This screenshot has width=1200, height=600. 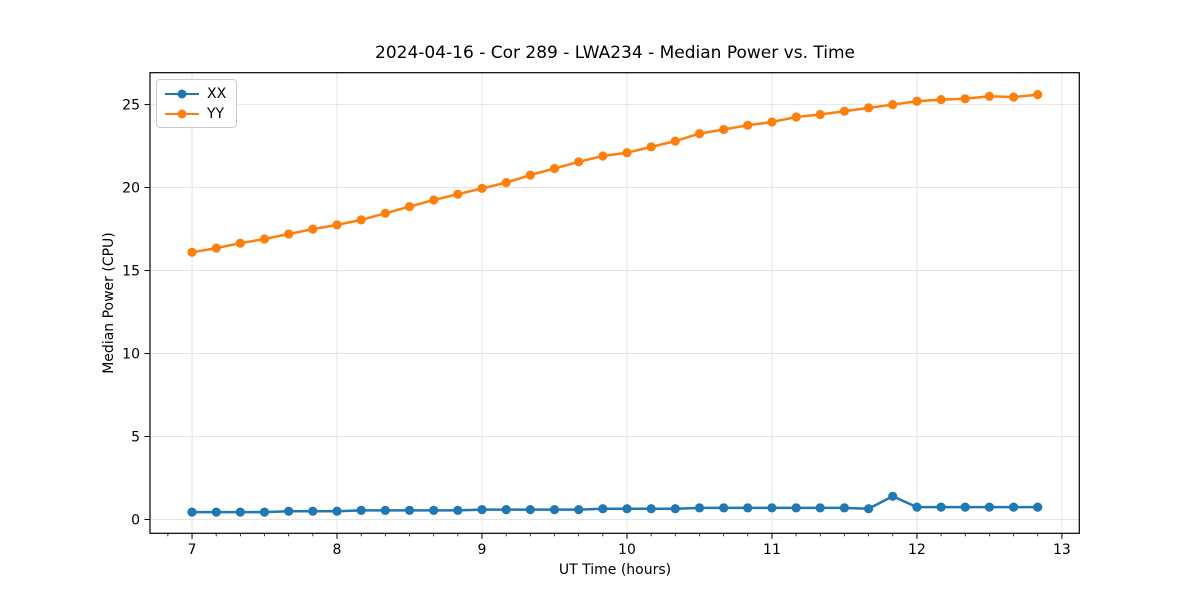 I want to click on legend-label: YY, so click(x=216, y=113).